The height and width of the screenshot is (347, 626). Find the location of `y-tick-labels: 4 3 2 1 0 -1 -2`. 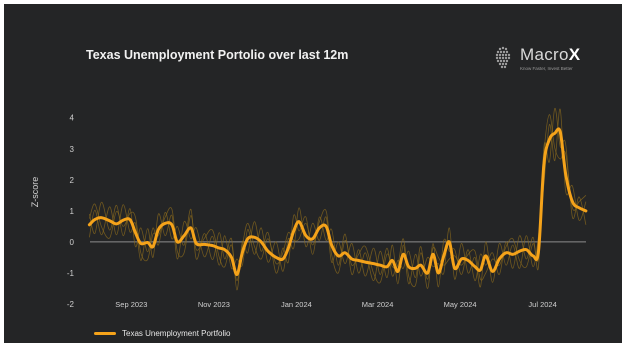

y-tick-labels: 4 3 2 1 0 -1 -2 is located at coordinates (71, 211).